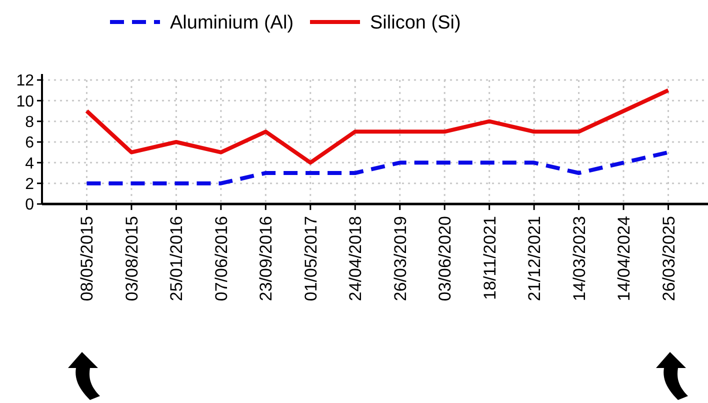 The height and width of the screenshot is (403, 708). I want to click on x-tick-label: 07/06/2016, so click(221, 259).